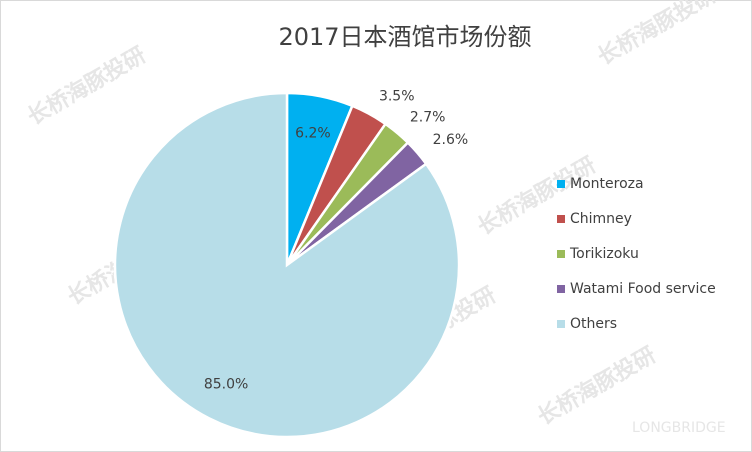 Image resolution: width=752 pixels, height=452 pixels. I want to click on brand-watermark: LONGBRIDGE, so click(679, 428).